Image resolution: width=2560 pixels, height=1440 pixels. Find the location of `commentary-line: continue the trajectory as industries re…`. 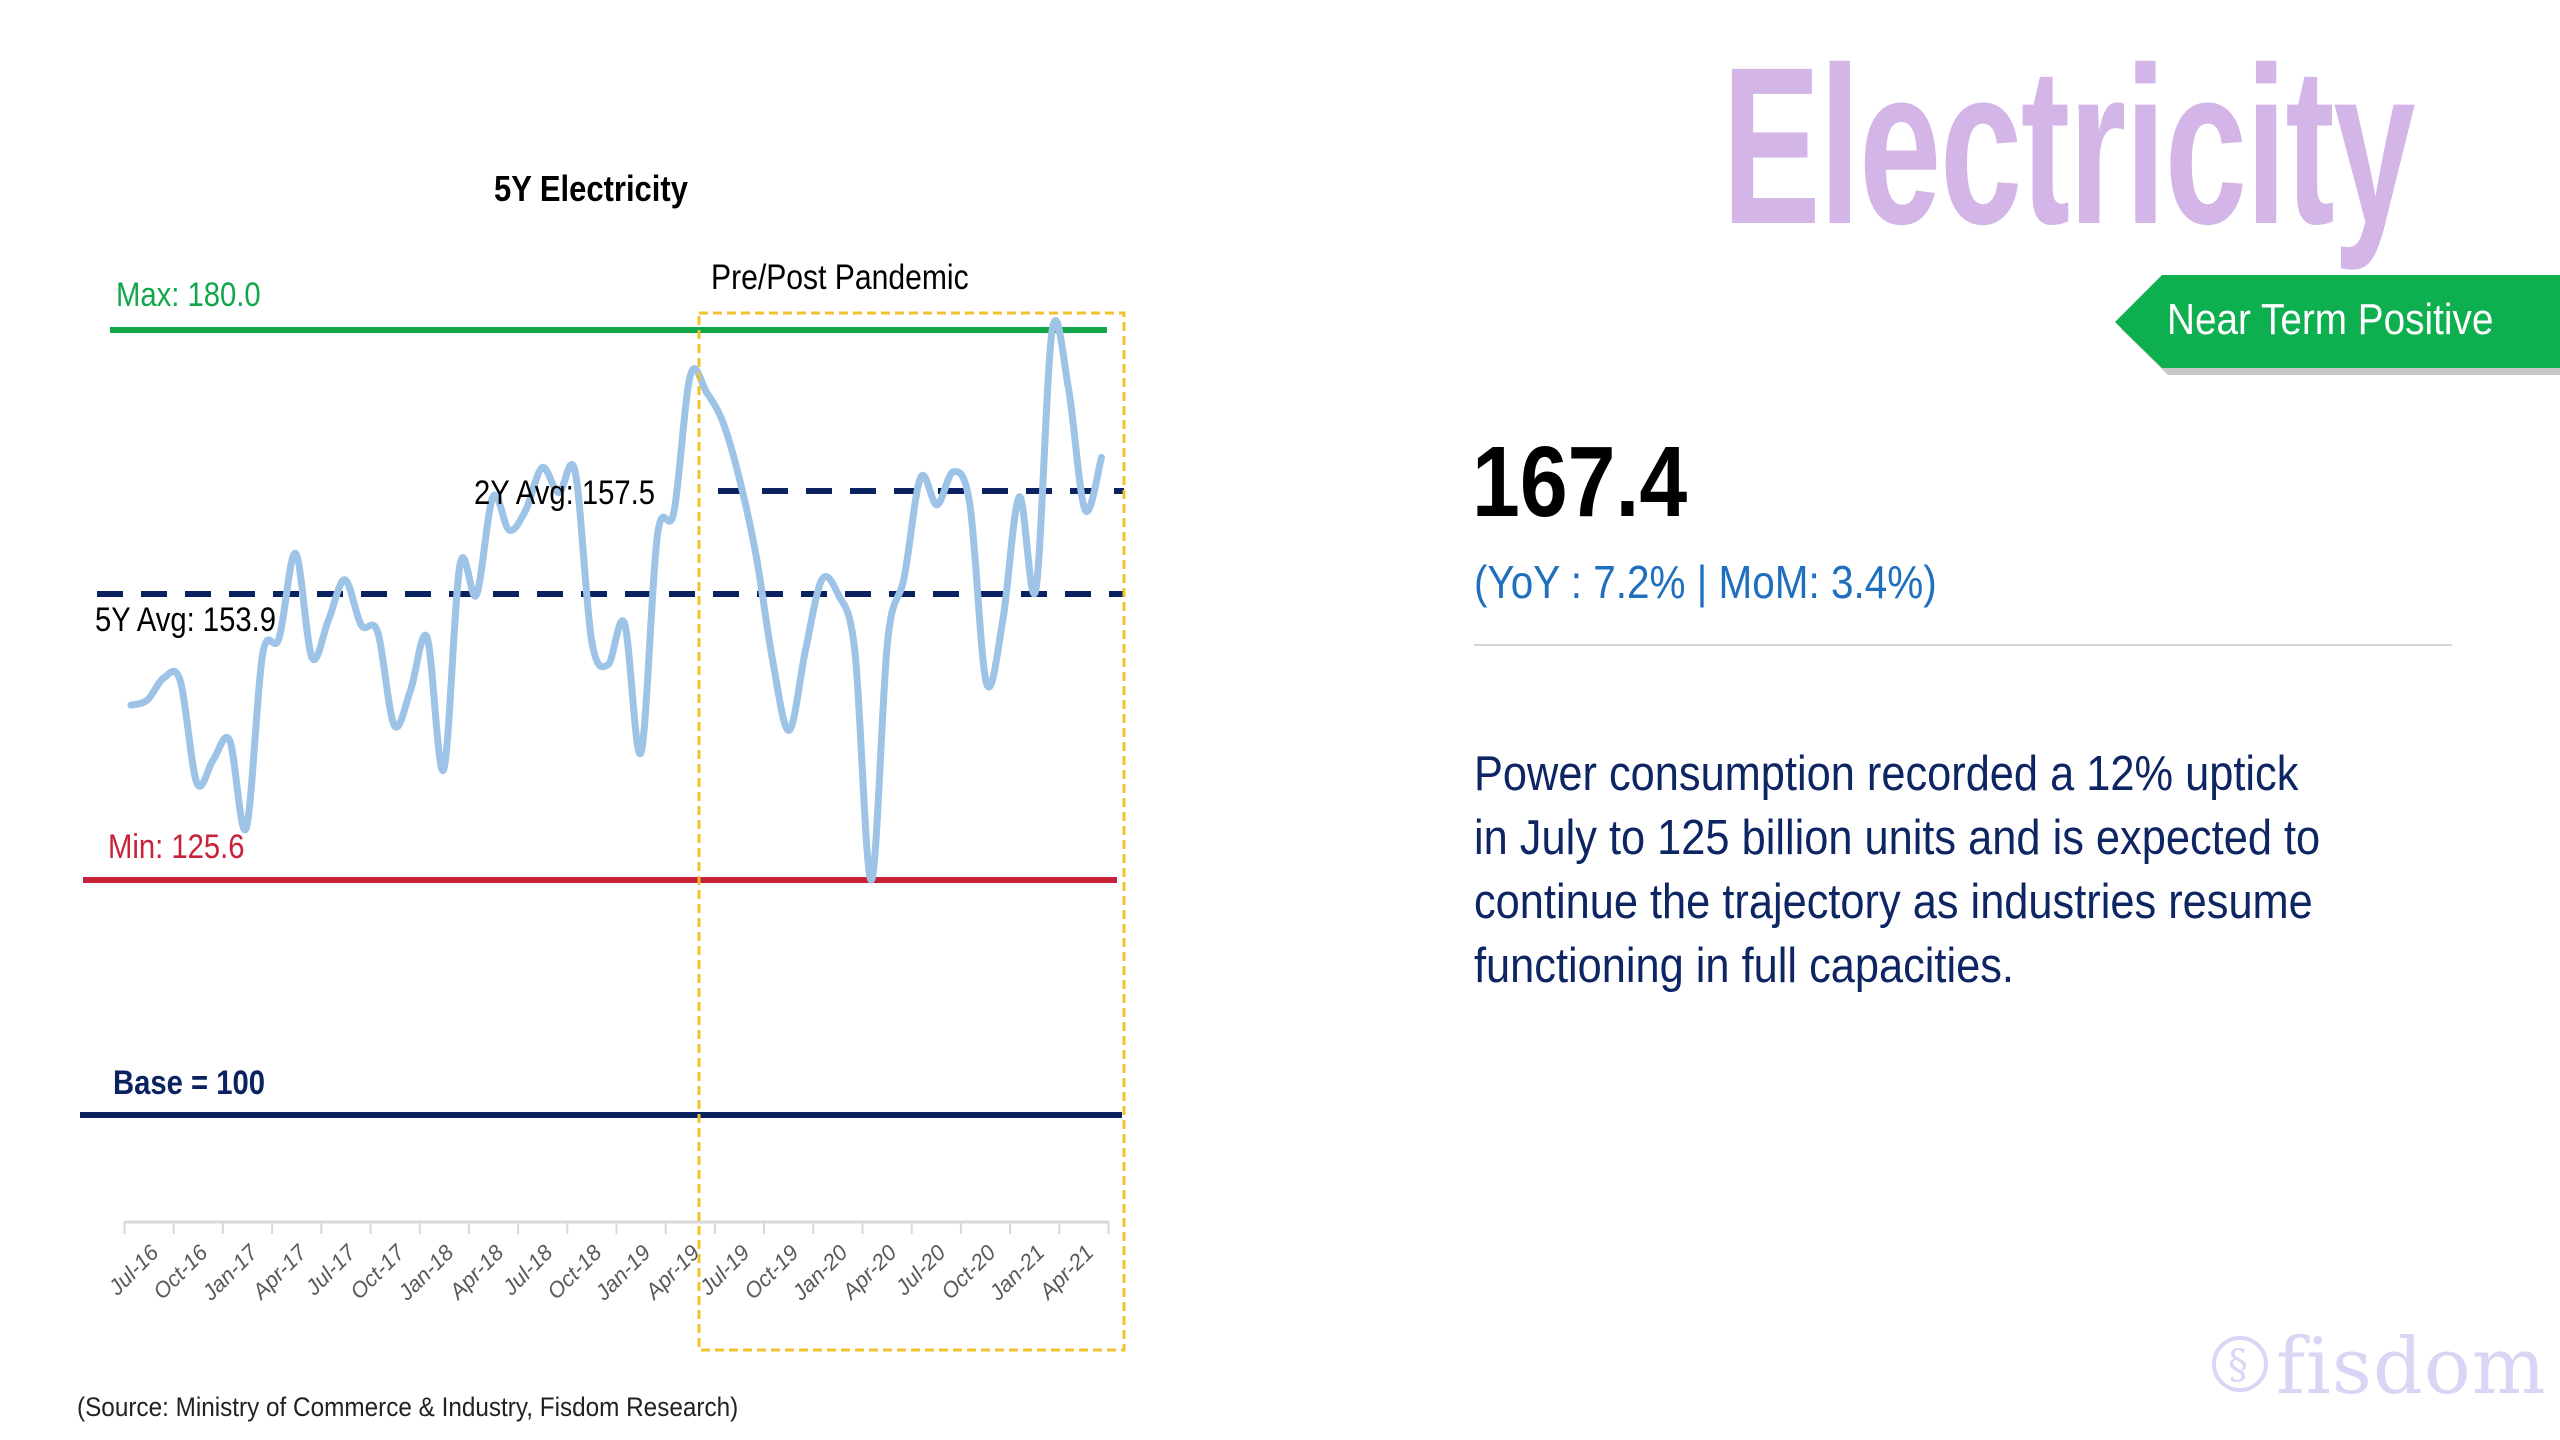

commentary-line: continue the trajectory as industries re… is located at coordinates (1893, 902).